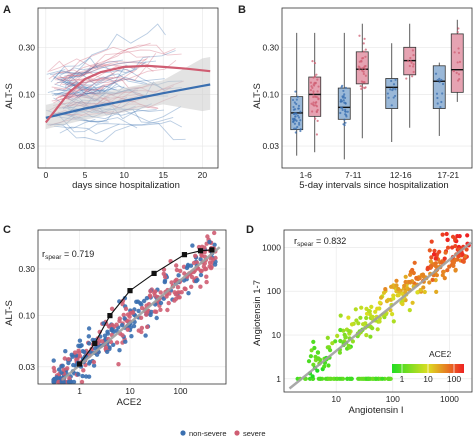  I want to click on legend: non-severe severe, so click(223, 433).